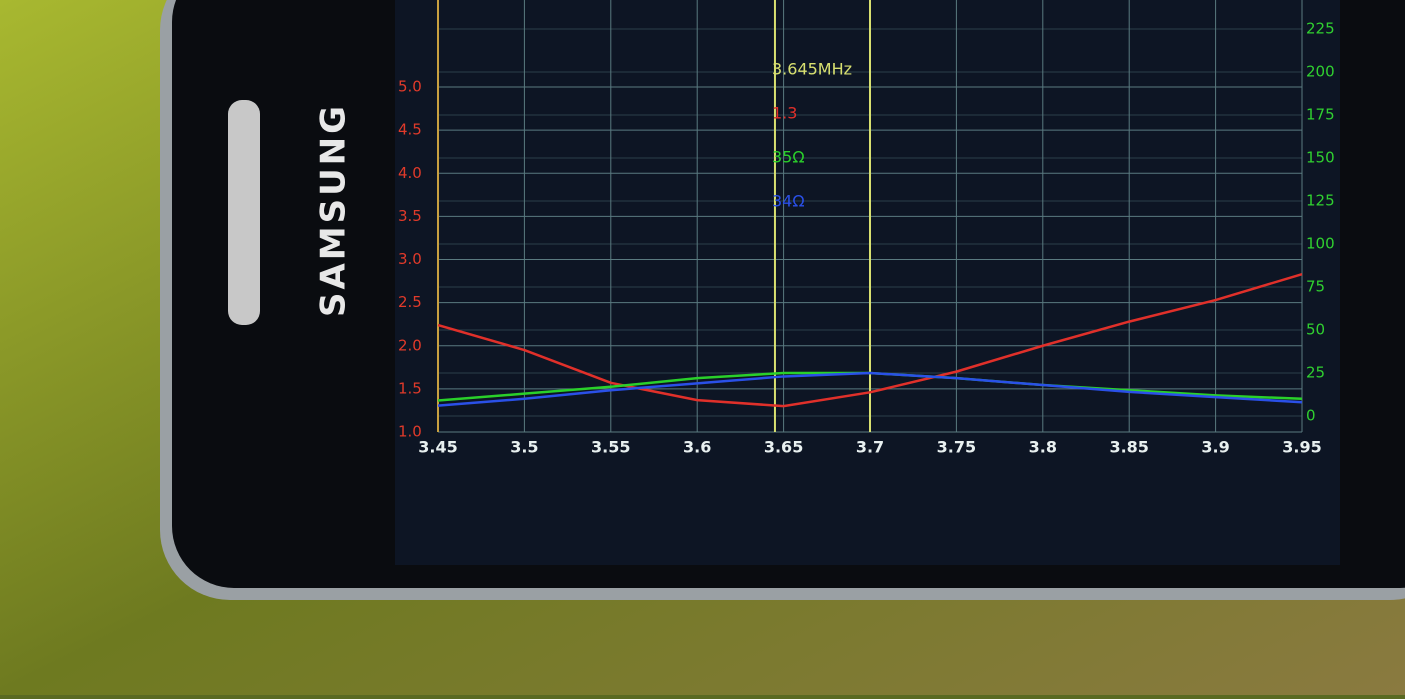 The width and height of the screenshot is (1405, 699). I want to click on x-tick-label: 3.85, so click(1128, 447).